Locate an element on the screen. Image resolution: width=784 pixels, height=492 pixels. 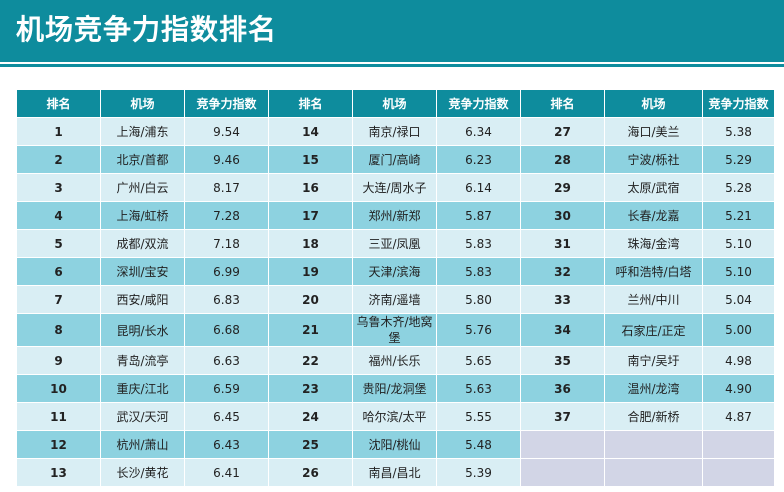
cell-score: 9.54 is located at coordinates (226, 131).